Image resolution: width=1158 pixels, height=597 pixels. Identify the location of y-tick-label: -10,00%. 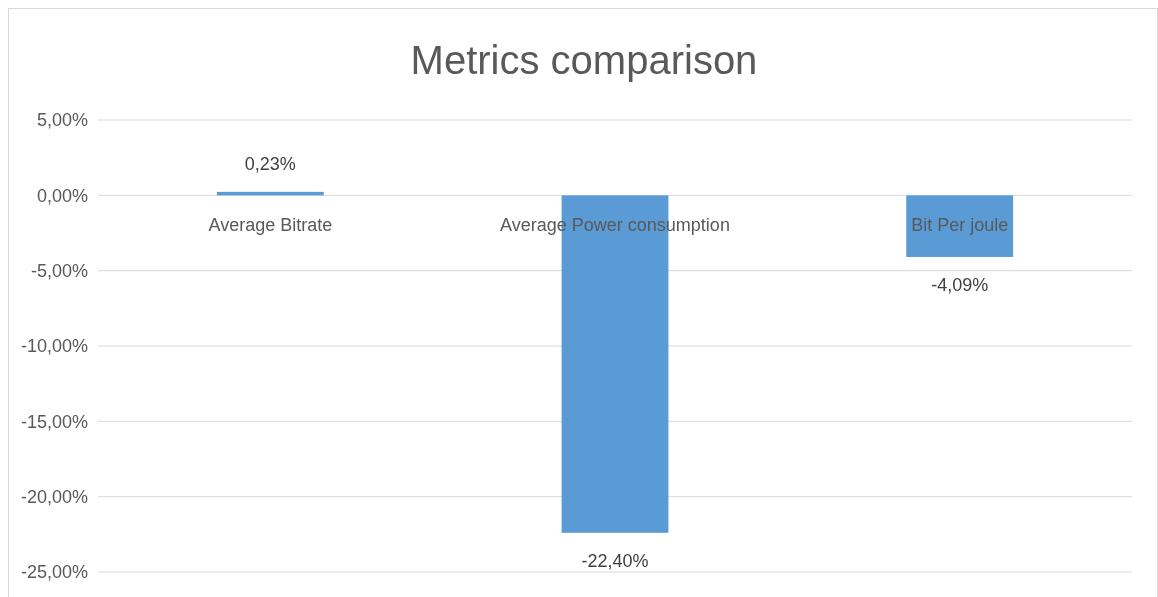
(54, 346).